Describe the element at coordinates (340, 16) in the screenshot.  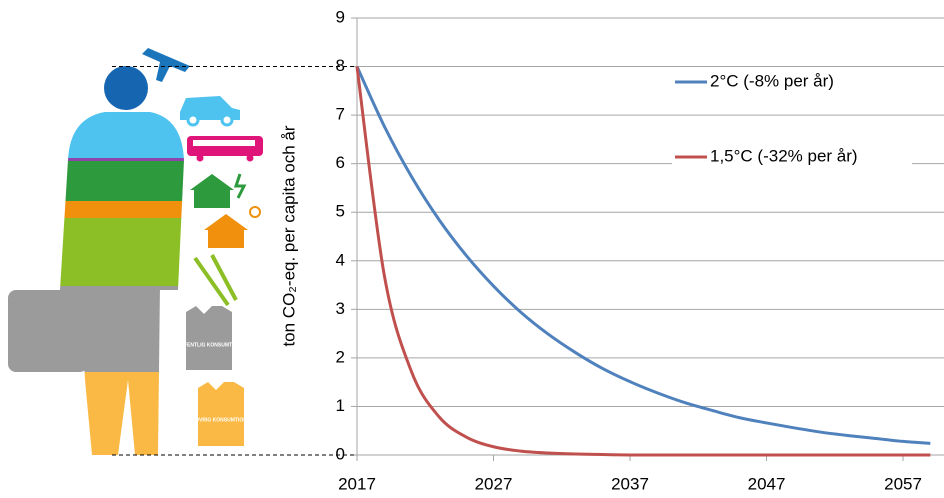
I see `y-tick-label: 9` at that location.